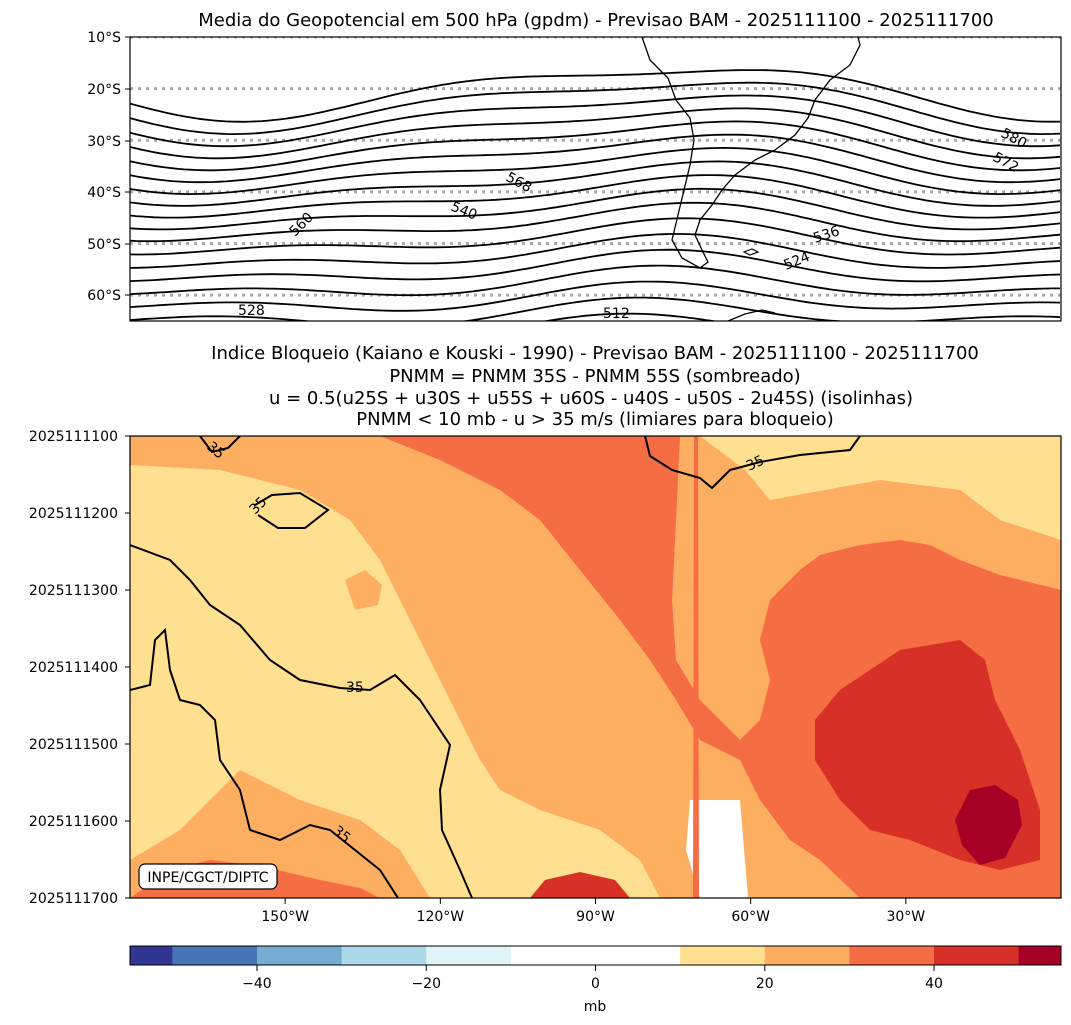  Describe the element at coordinates (104, 193) in the screenshot. I see `lat-tick-label: 40°S` at that location.